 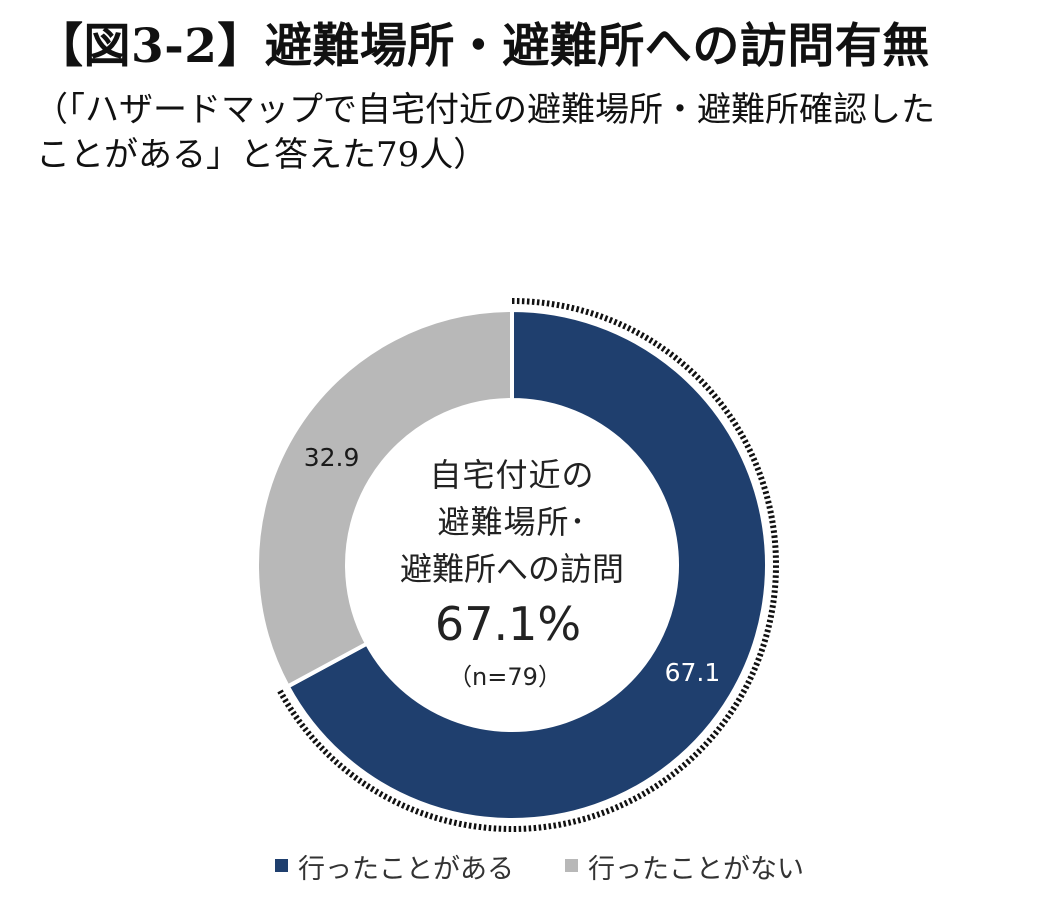 What do you see at coordinates (511, 475) in the screenshot?
I see `center-label-line-1: 自宅付近の` at bounding box center [511, 475].